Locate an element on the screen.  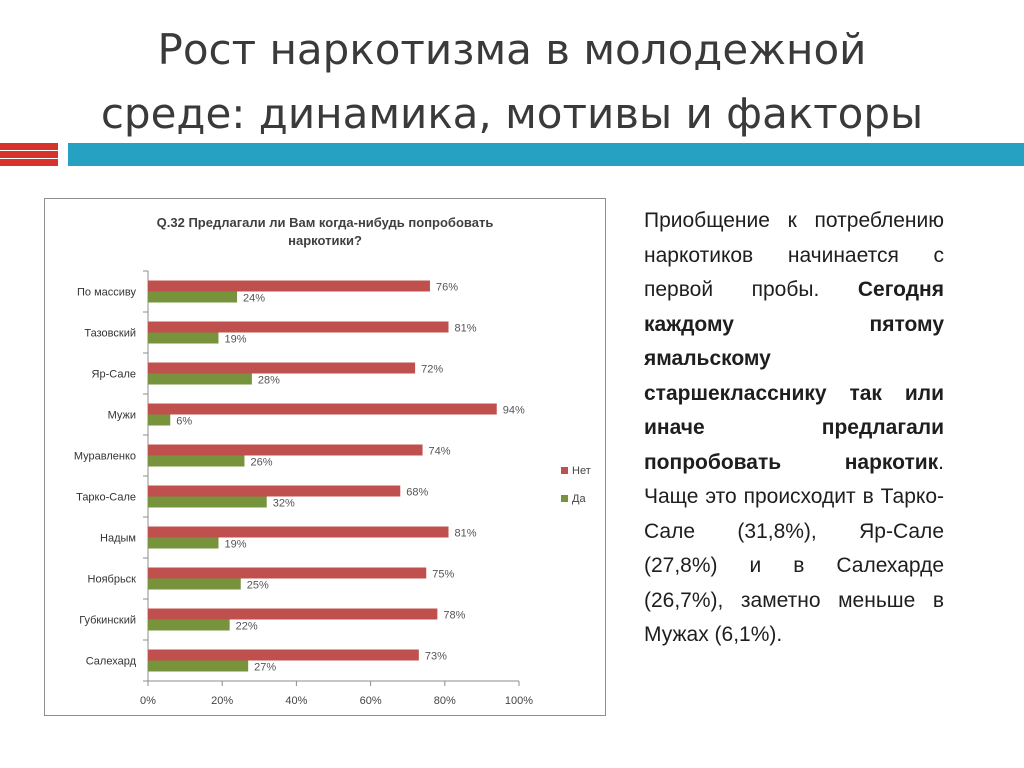
data-label: 24% is located at coordinates (254, 299).